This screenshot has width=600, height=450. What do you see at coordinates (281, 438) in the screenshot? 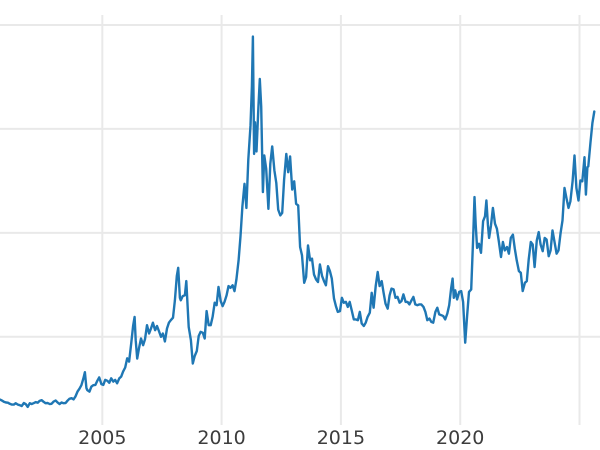
I see `x-axis-tick-labels: 2005 2010 2015 2020` at bounding box center [281, 438].